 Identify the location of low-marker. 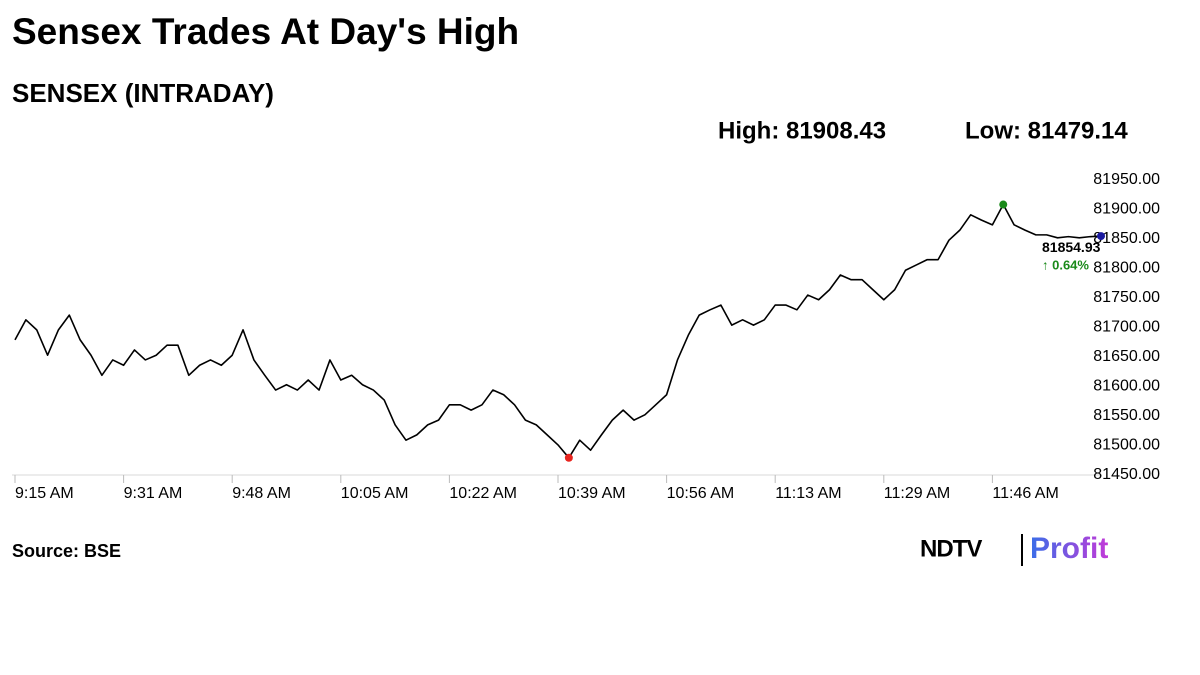
(568, 457).